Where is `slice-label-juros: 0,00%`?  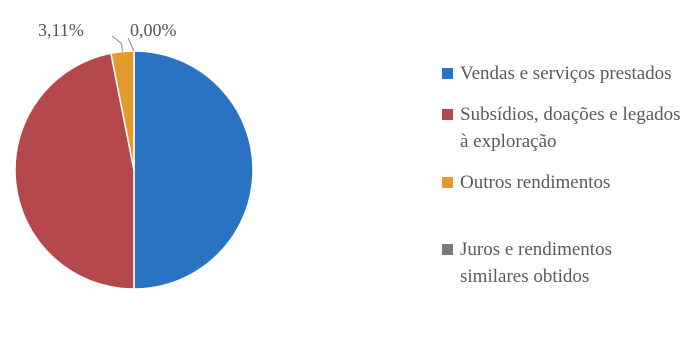
slice-label-juros: 0,00% is located at coordinates (153, 30).